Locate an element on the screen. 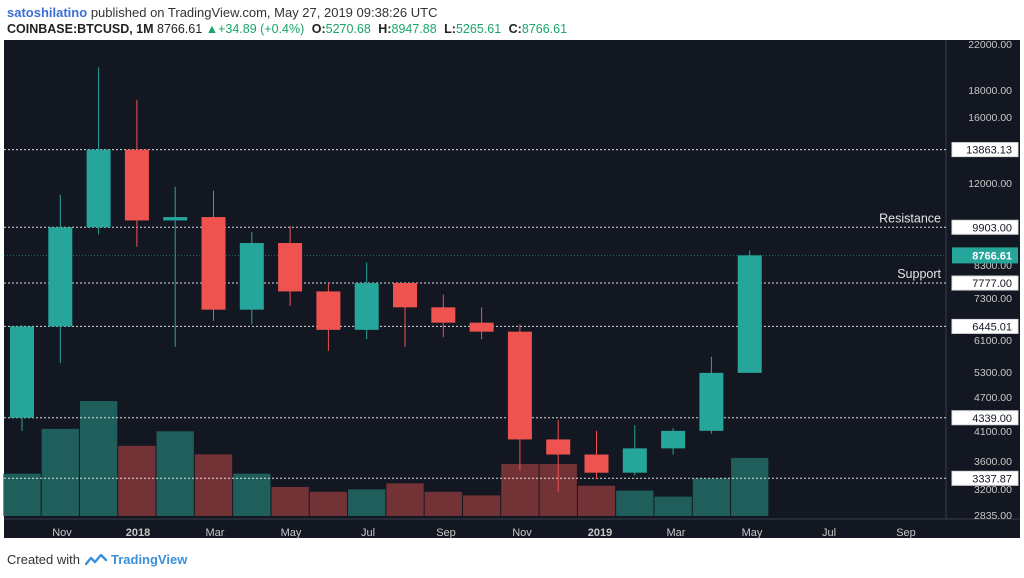  last-price-label-box is located at coordinates (985, 255).